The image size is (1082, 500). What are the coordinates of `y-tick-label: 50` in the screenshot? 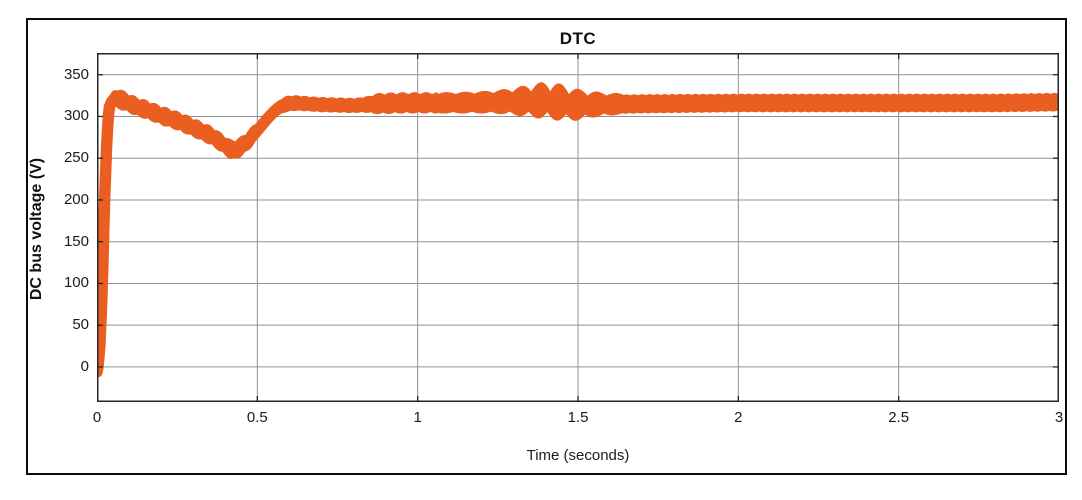 It's located at (80, 325).